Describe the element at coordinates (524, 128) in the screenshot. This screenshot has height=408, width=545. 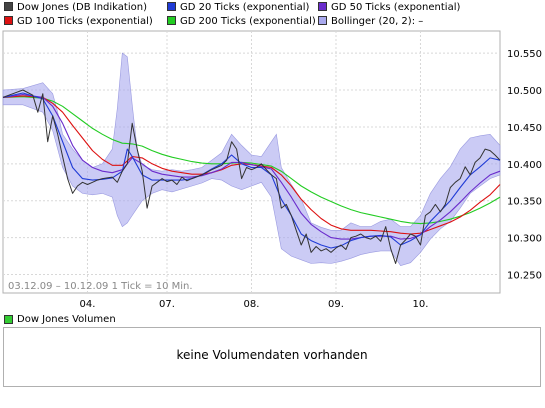
I see `y-tick-label: 10.450` at that location.